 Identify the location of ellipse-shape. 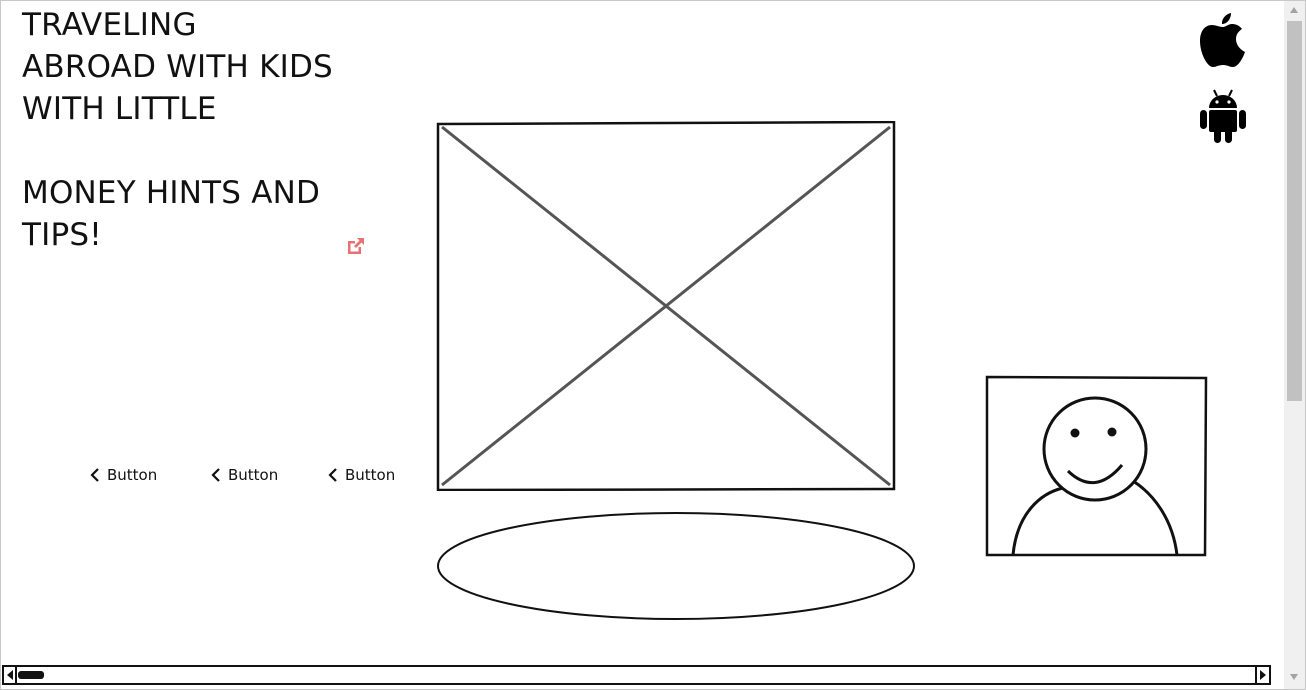
(676, 566).